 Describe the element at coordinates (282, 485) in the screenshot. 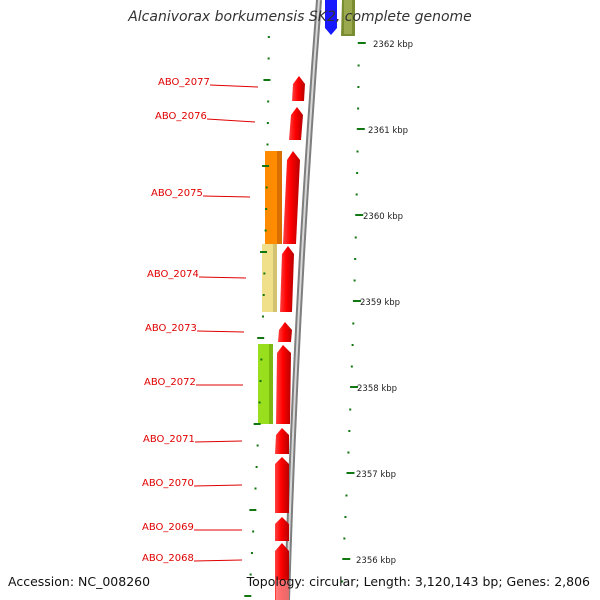

I see `gene-arrow-ABO_2070` at that location.